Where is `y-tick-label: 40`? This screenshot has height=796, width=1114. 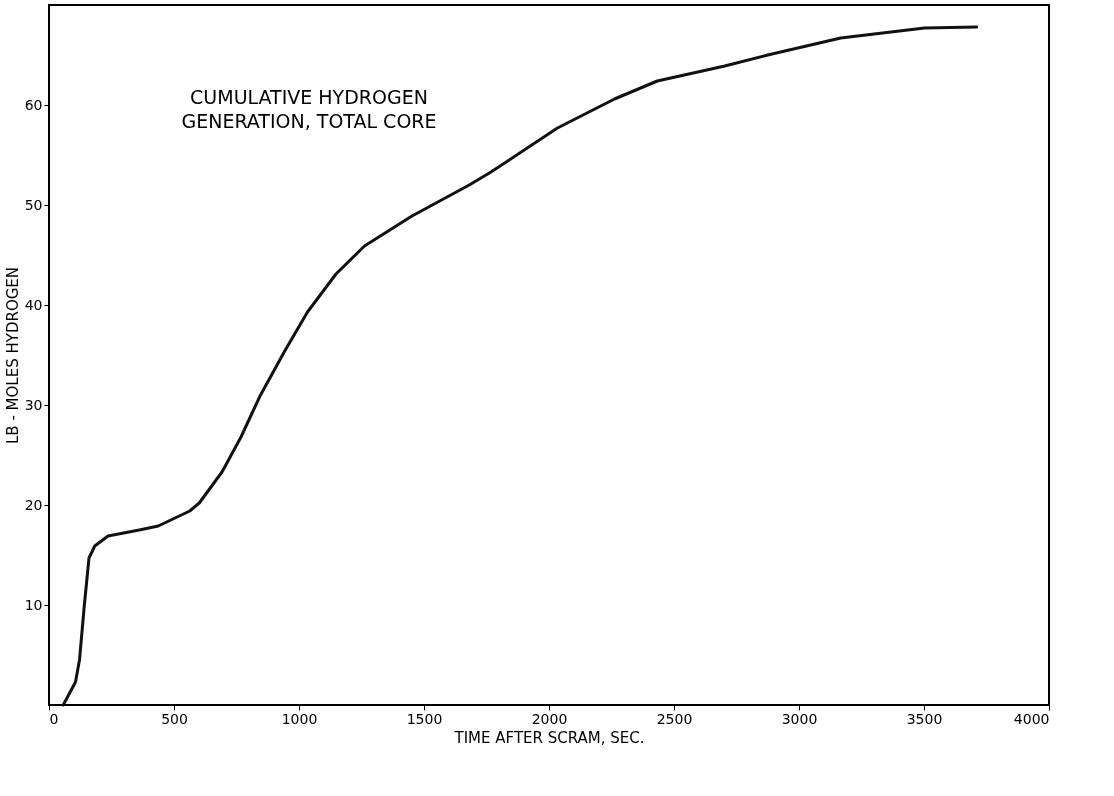 y-tick-label: 40 is located at coordinates (33, 304).